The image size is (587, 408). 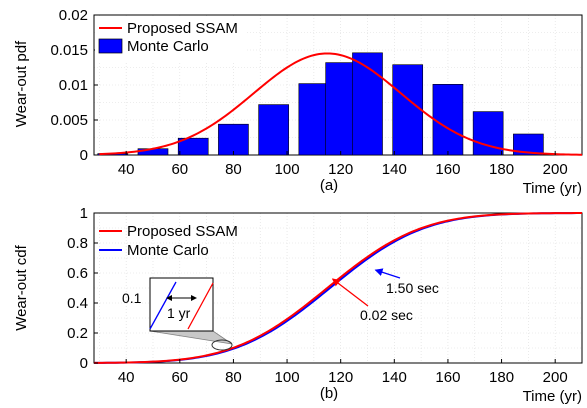 What do you see at coordinates (394, 377) in the screenshot?
I see `x-tick-label-b: 140` at bounding box center [394, 377].